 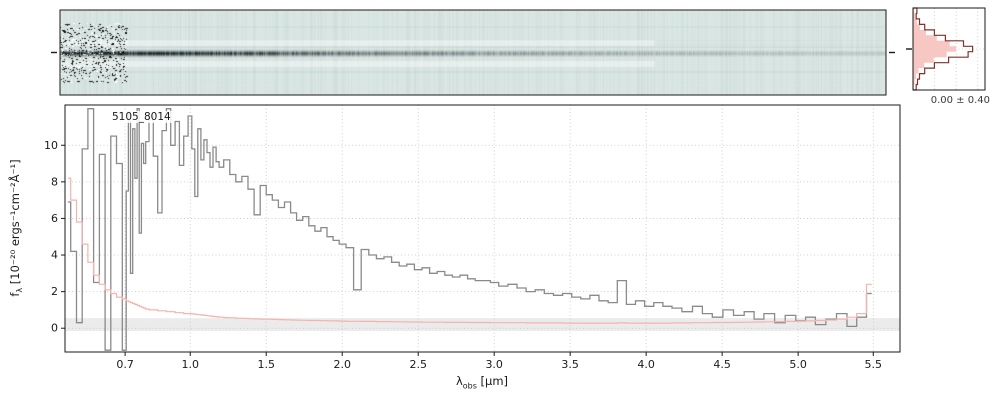 What do you see at coordinates (722, 364) in the screenshot?
I see `x-tick-label: 4.5` at bounding box center [722, 364].